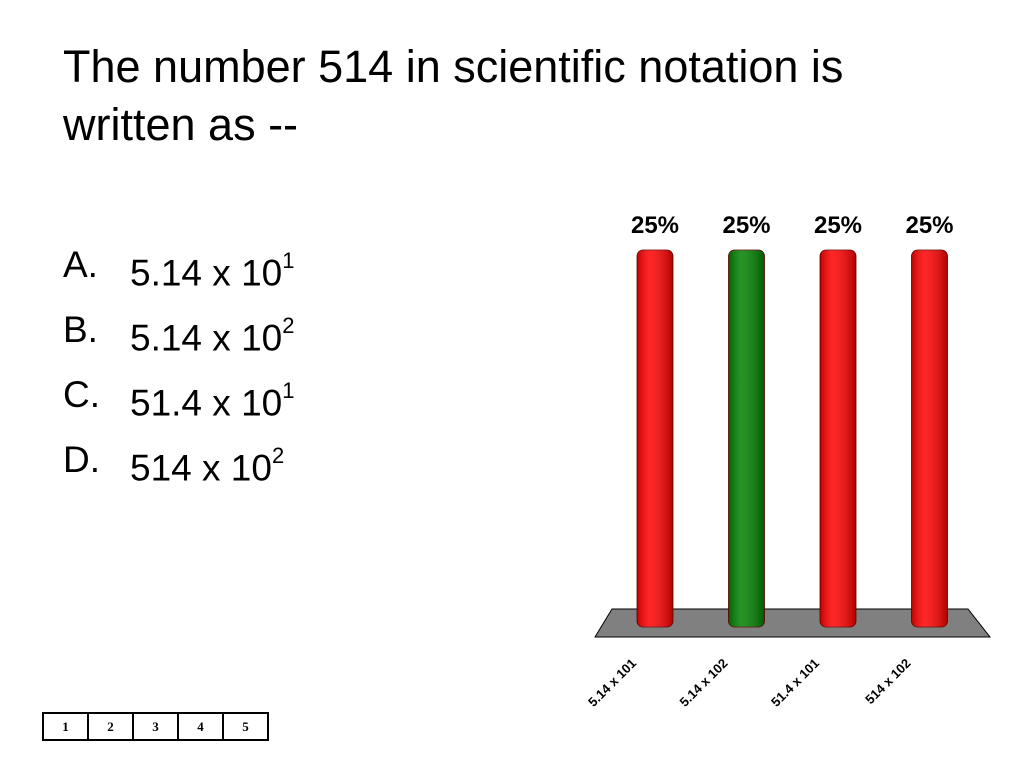  I want to click on option: B. 5.14 x 102, so click(178, 337).